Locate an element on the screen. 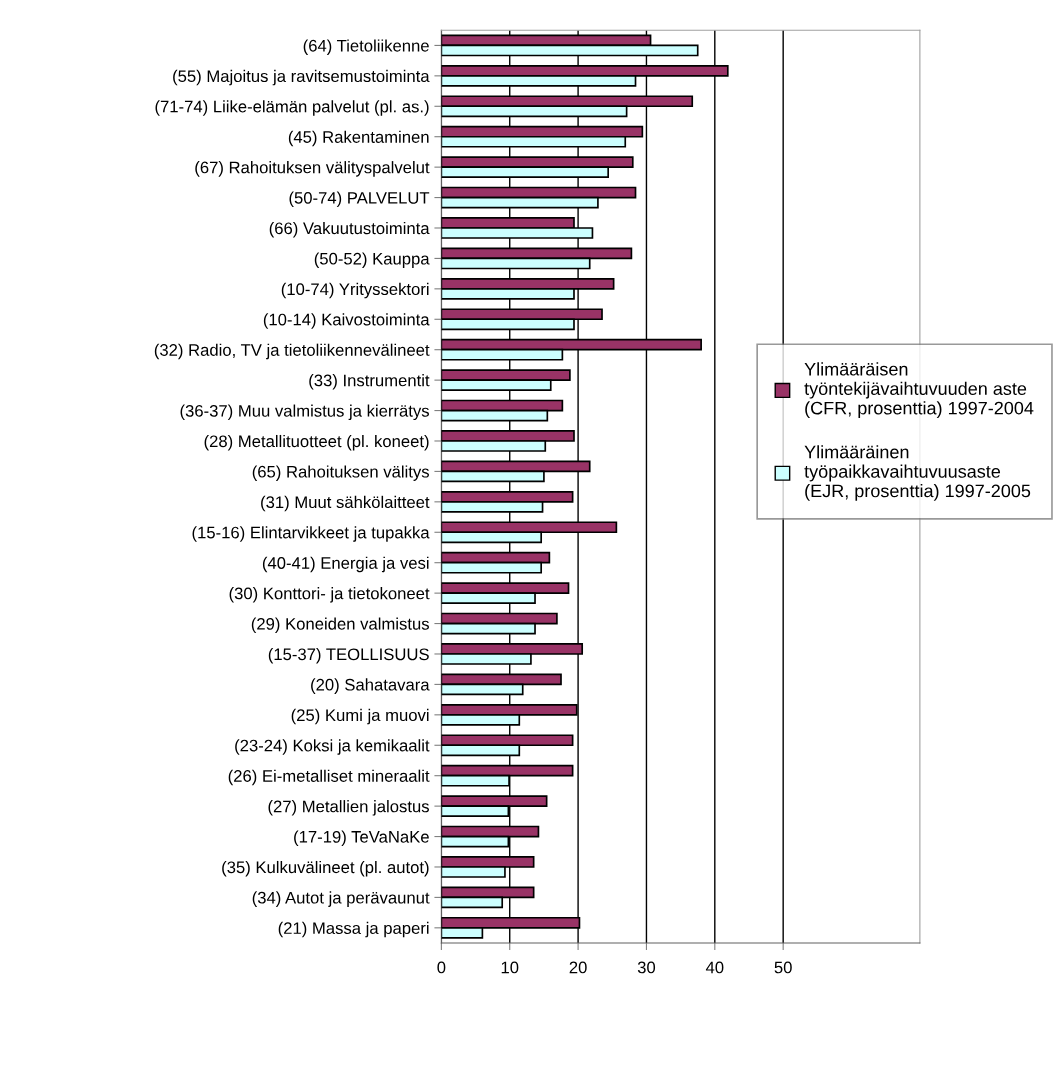 This screenshot has height=1079, width=1061. y-tick-label: (10-14) Kaivostoiminta is located at coordinates (346, 321).